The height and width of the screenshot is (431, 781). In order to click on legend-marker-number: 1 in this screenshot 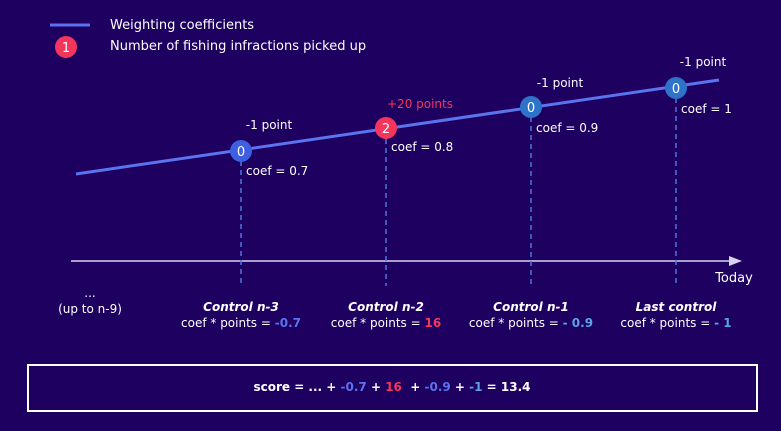, I will do `click(66, 48)`.